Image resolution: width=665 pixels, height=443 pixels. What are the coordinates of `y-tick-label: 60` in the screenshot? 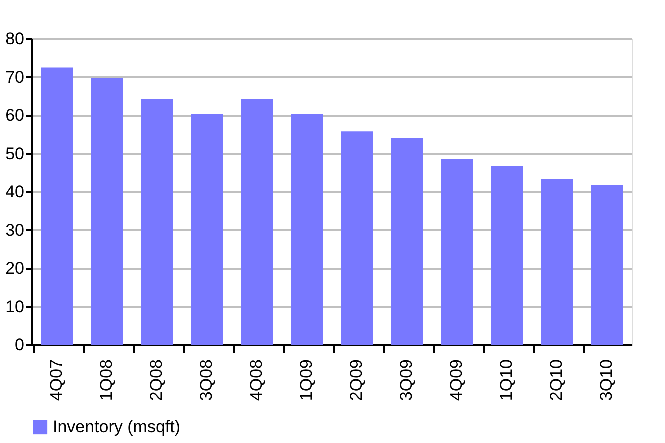 It's located at (15, 115).